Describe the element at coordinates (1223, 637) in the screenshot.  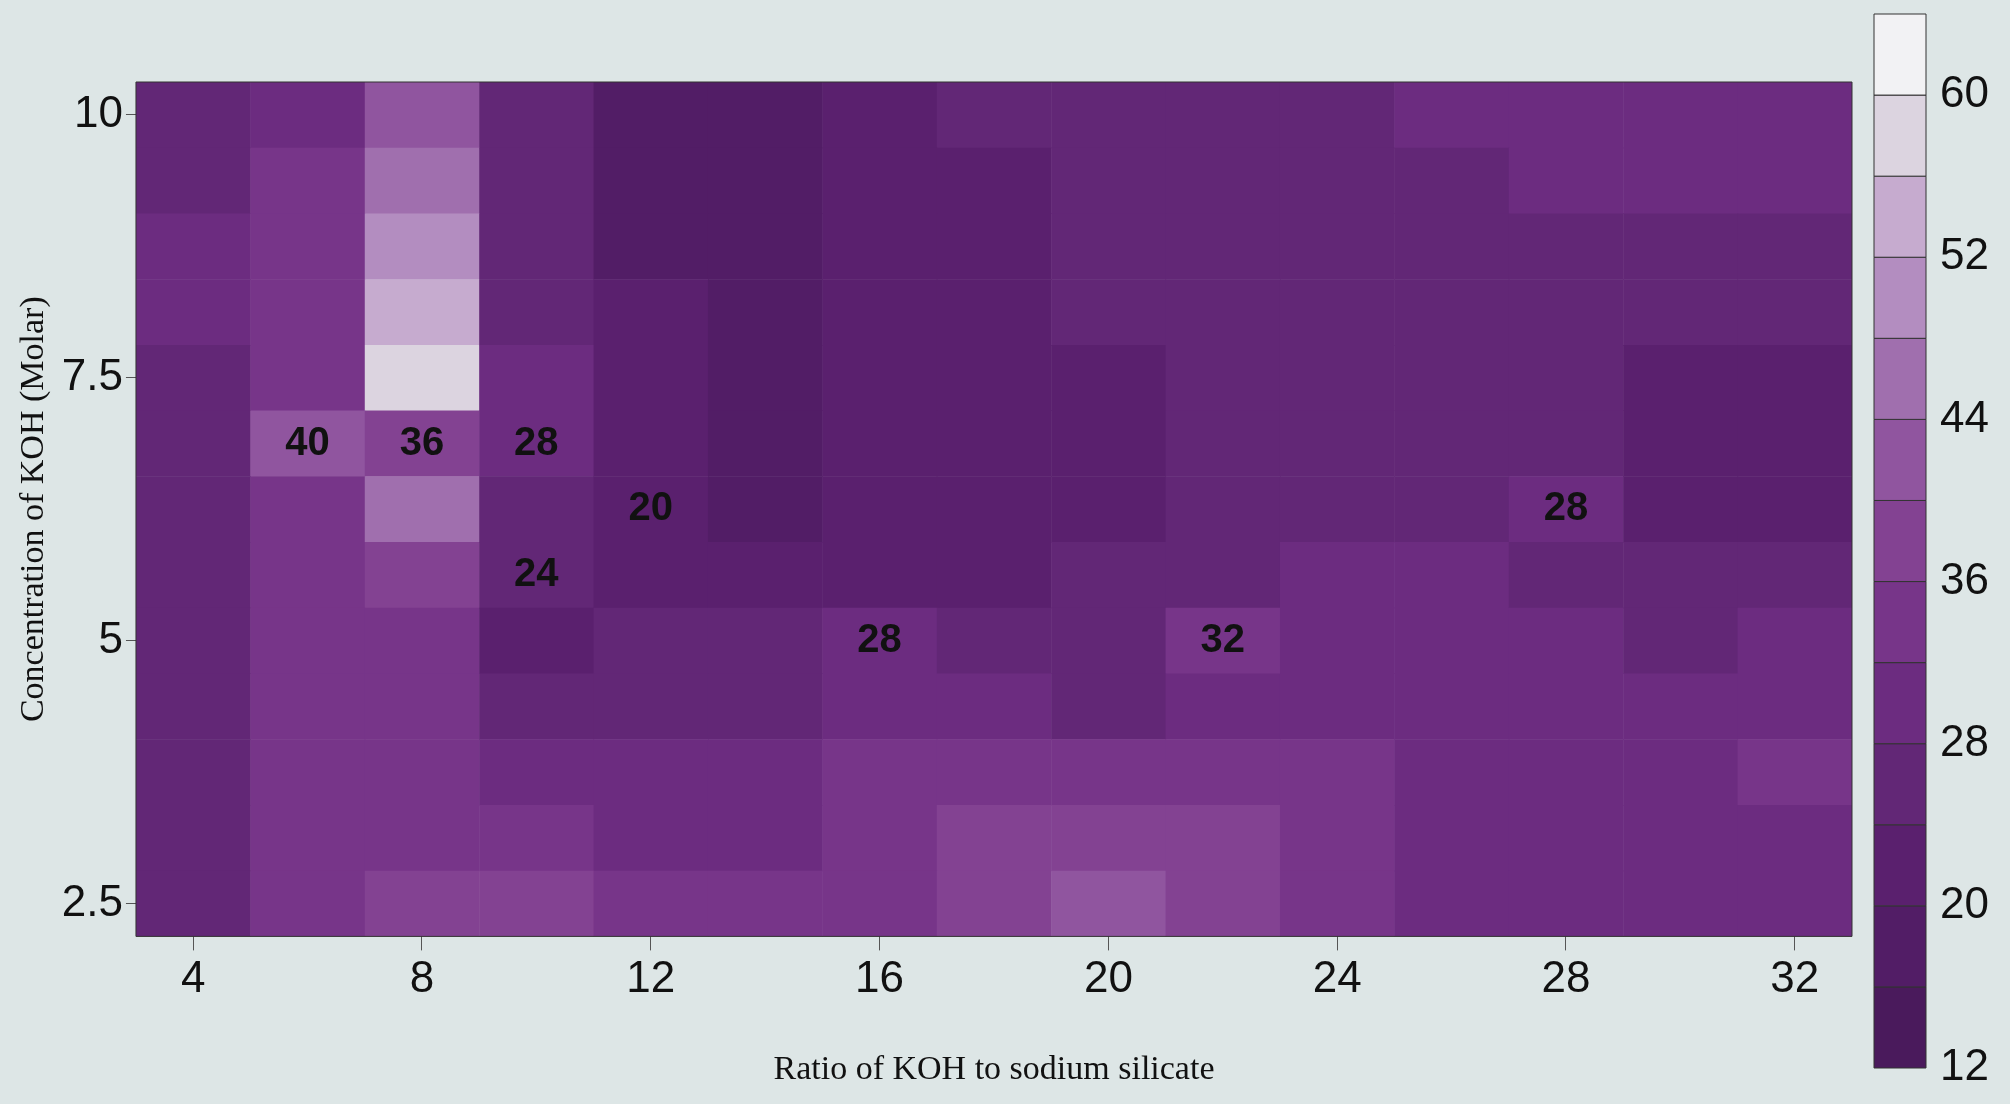
I see `data-label: 32` at that location.